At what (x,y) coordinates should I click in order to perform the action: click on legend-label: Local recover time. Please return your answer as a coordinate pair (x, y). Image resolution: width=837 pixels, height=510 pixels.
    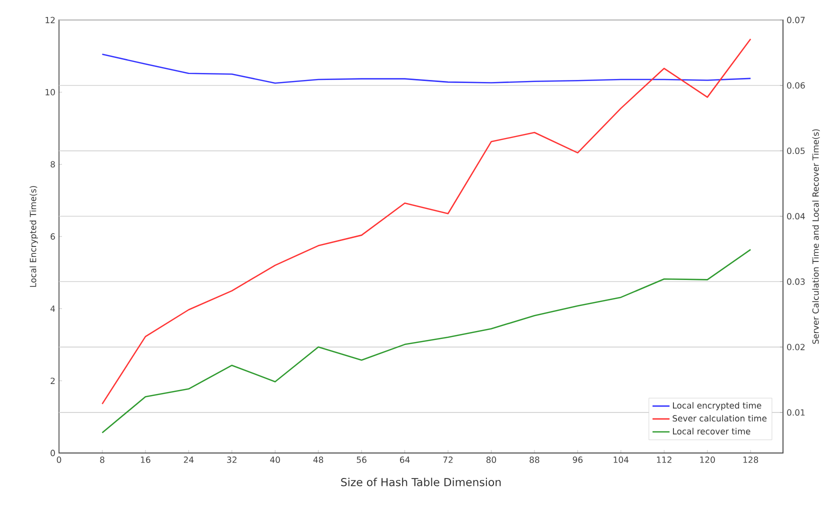
    Looking at the image, I should click on (711, 431).